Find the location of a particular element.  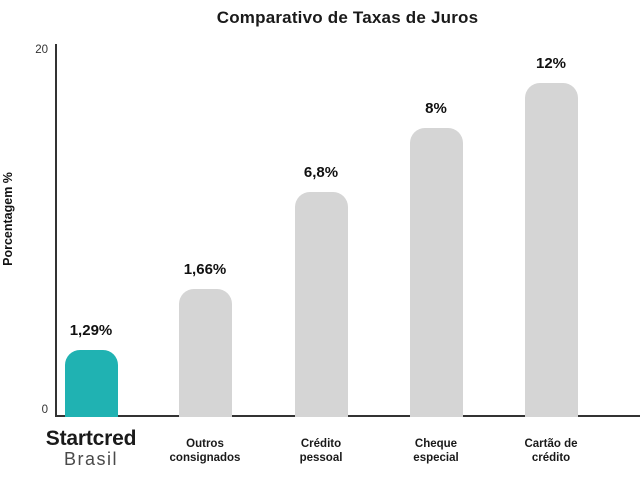

bar-category-label-1: Outros consignados is located at coordinates (205, 451).